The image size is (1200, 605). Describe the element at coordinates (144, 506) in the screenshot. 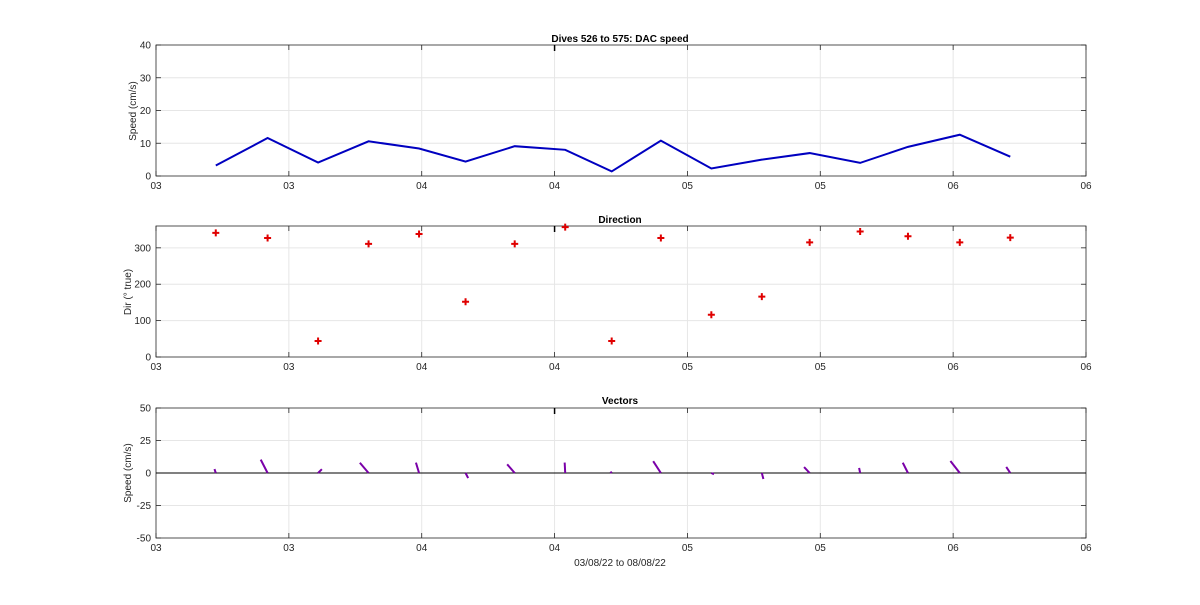

I see `y-tick-label: -25` at that location.